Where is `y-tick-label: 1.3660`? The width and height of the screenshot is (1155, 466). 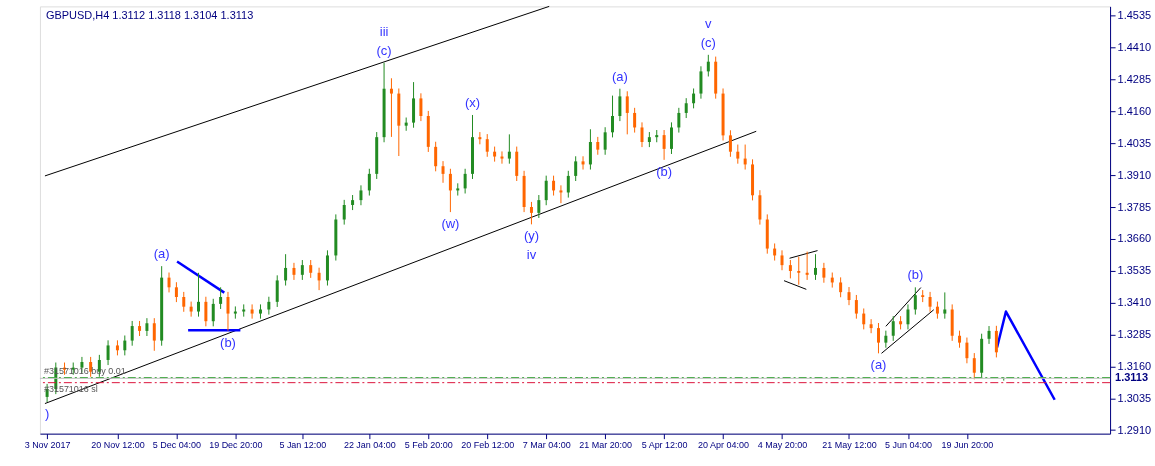
y-tick-label: 1.3660 is located at coordinates (1134, 238).